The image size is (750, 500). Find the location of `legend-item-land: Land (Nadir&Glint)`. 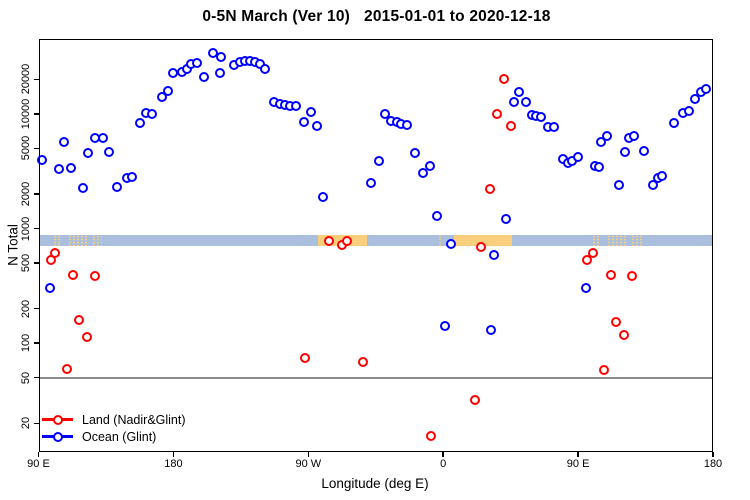

legend-item-land: Land (Nadir&Glint) is located at coordinates (114, 419).